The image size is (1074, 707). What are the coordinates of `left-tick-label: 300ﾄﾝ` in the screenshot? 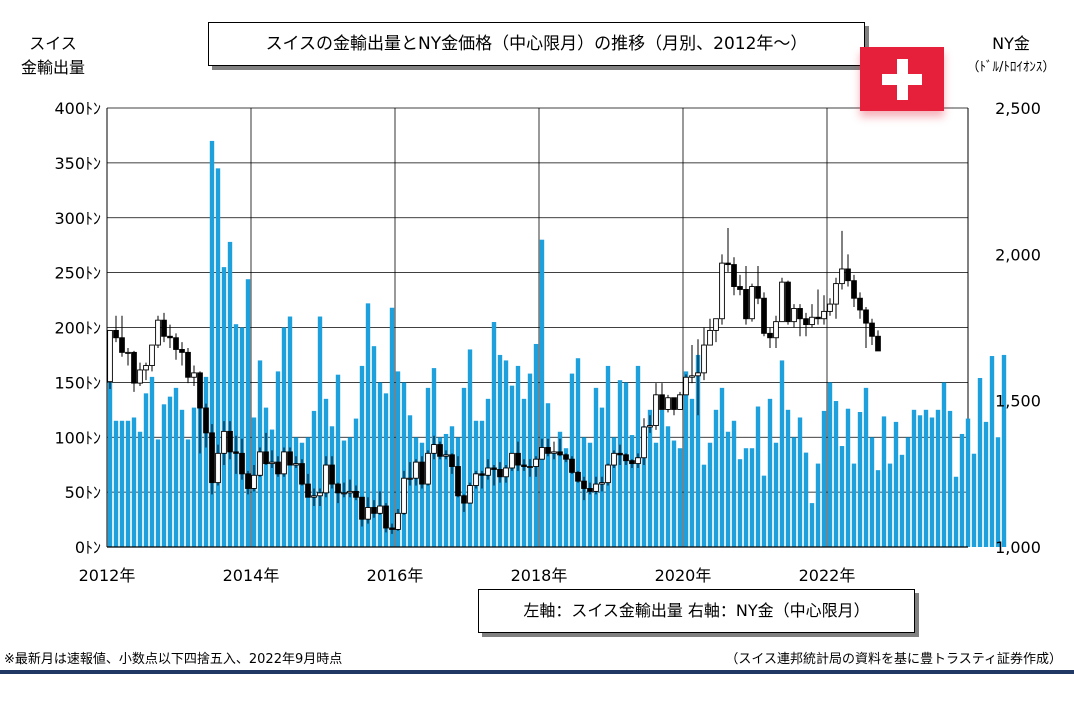 It's located at (77, 218).